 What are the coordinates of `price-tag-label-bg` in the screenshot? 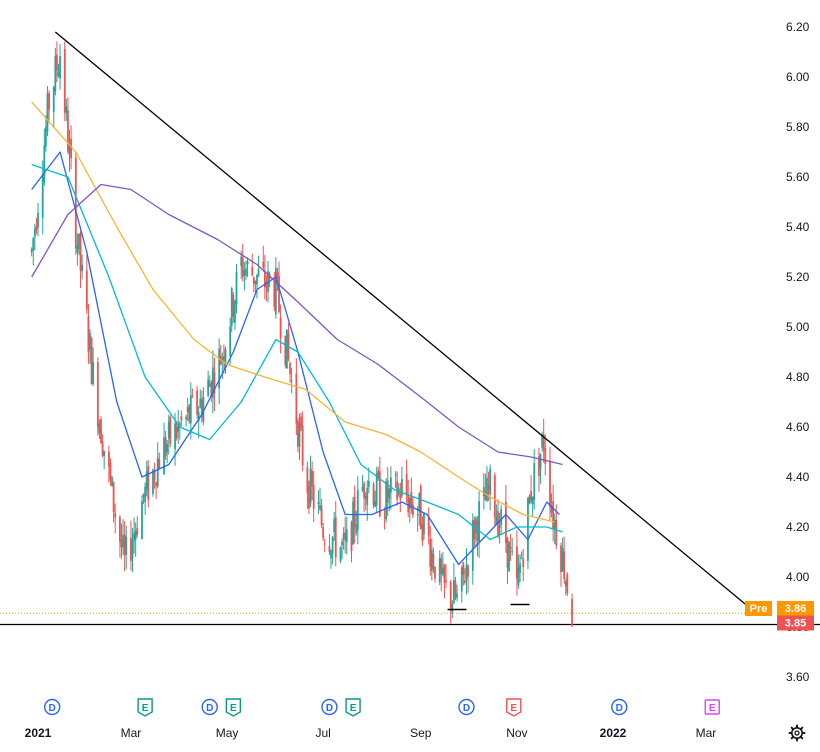 It's located at (758, 608).